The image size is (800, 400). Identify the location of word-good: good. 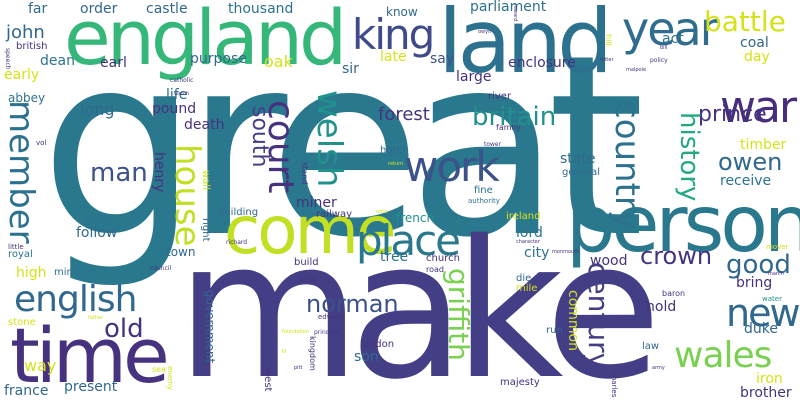
(758, 265).